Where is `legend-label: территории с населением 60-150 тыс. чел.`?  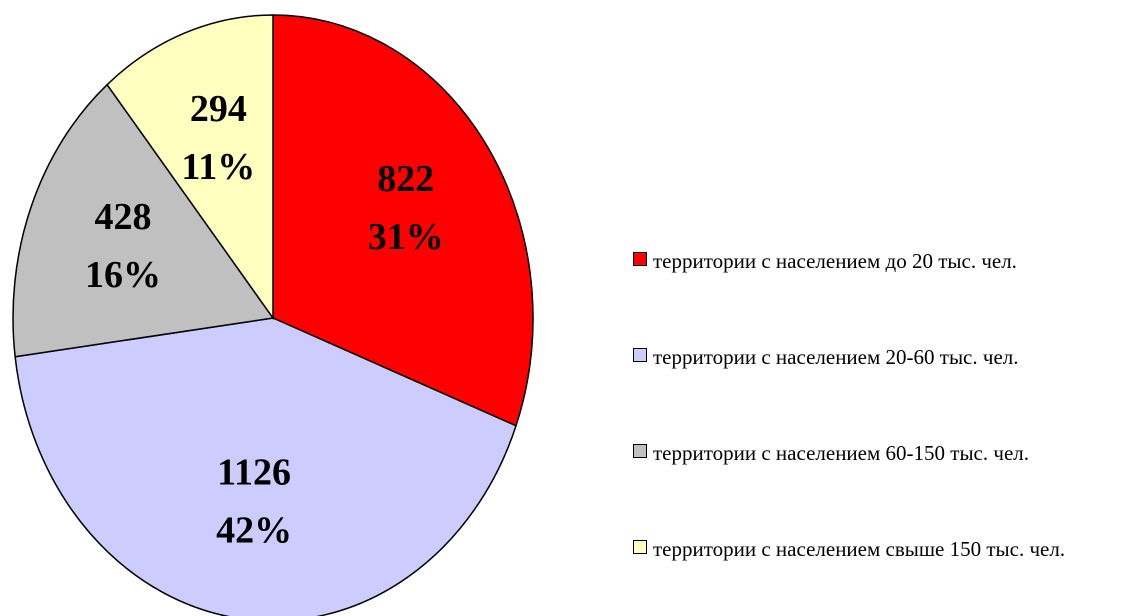 legend-label: территории с населением 60-150 тыс. чел. is located at coordinates (841, 453).